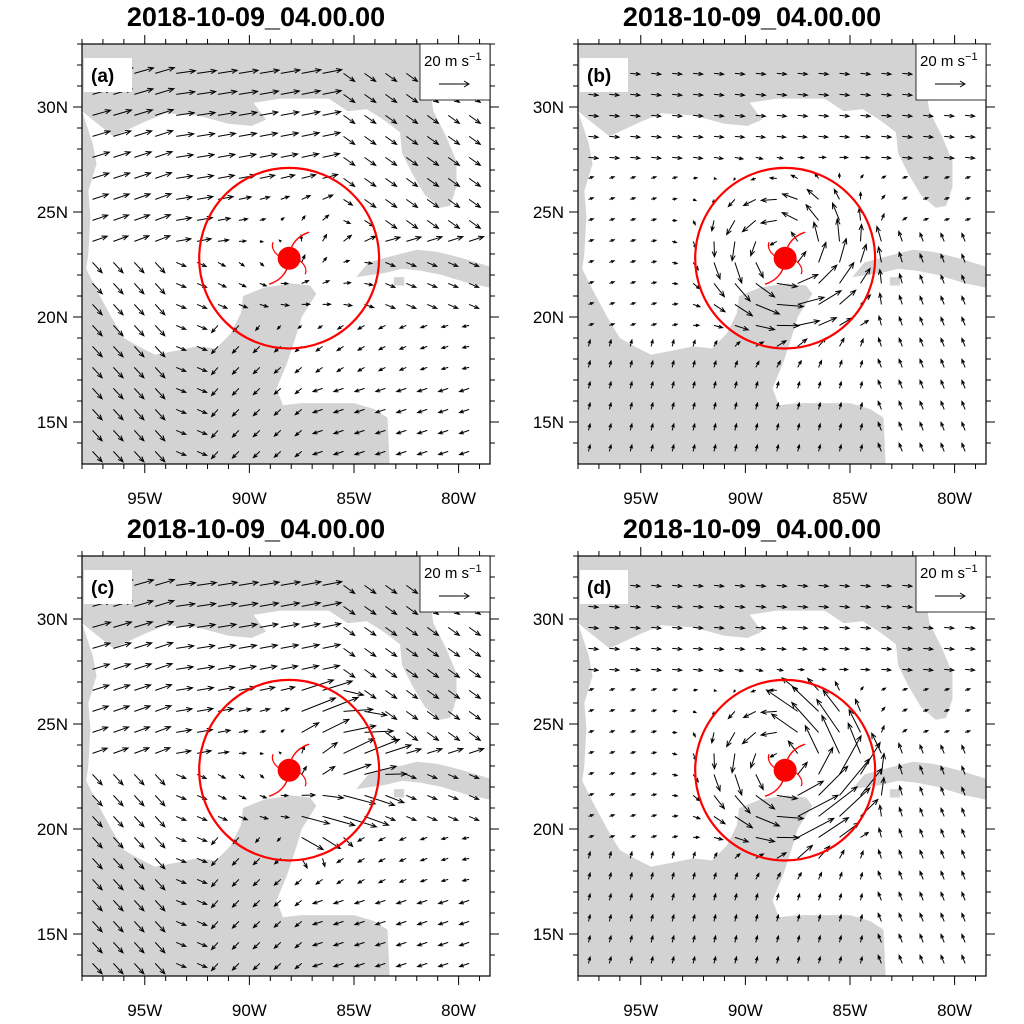 The height and width of the screenshot is (1024, 1024). Describe the element at coordinates (954, 1010) in the screenshot. I see `x-tick-label: 80W` at that location.